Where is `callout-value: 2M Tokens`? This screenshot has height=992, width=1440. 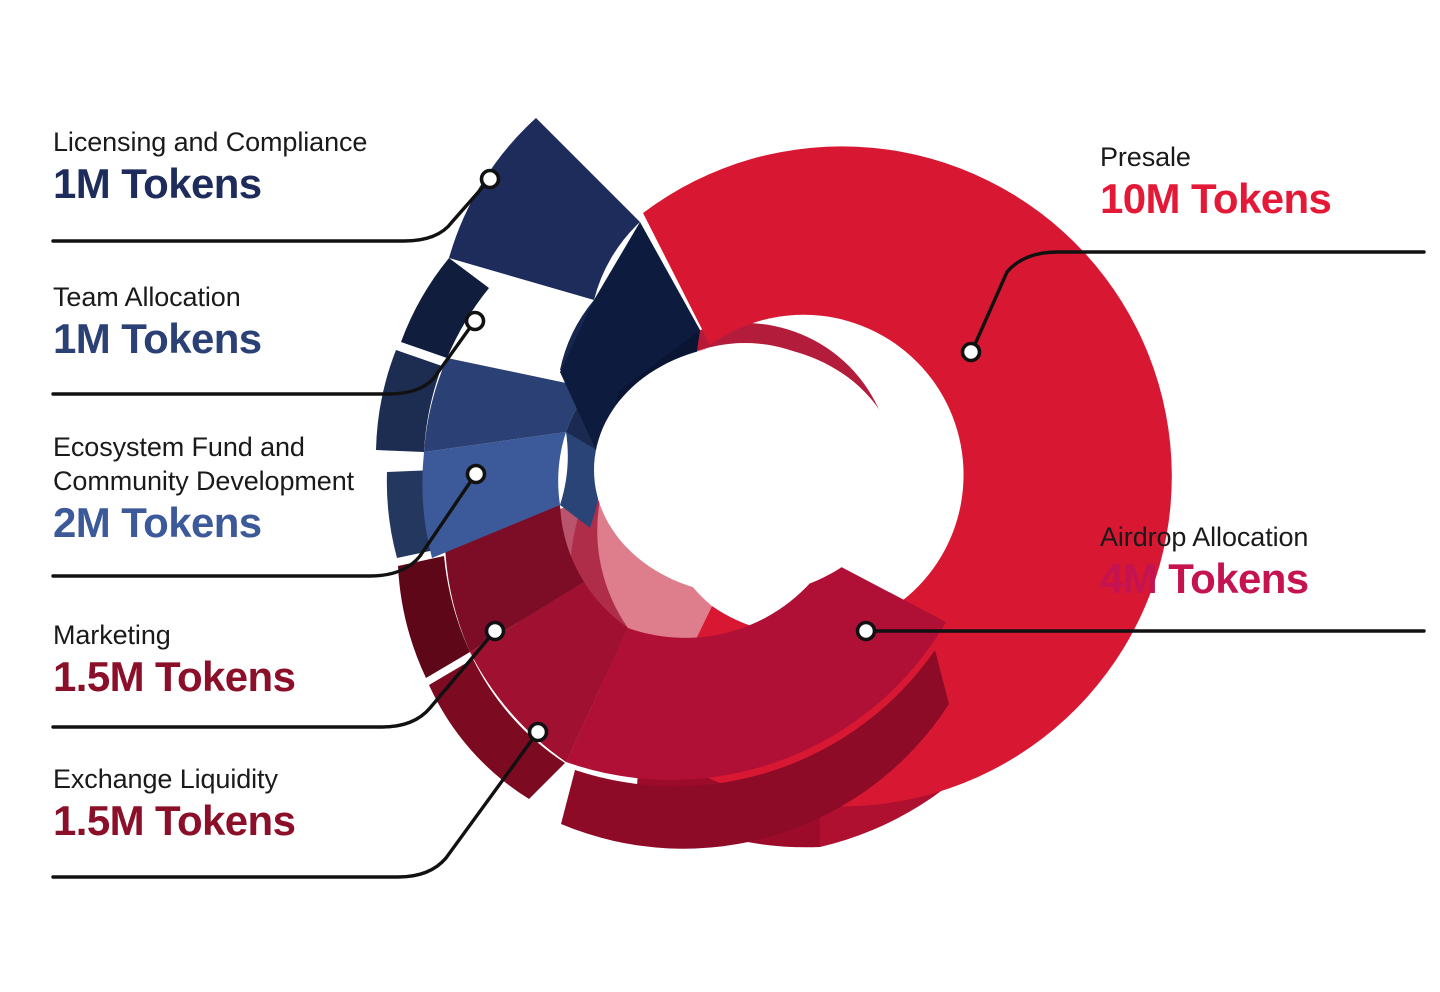
callout-value: 2M Tokens is located at coordinates (157, 523).